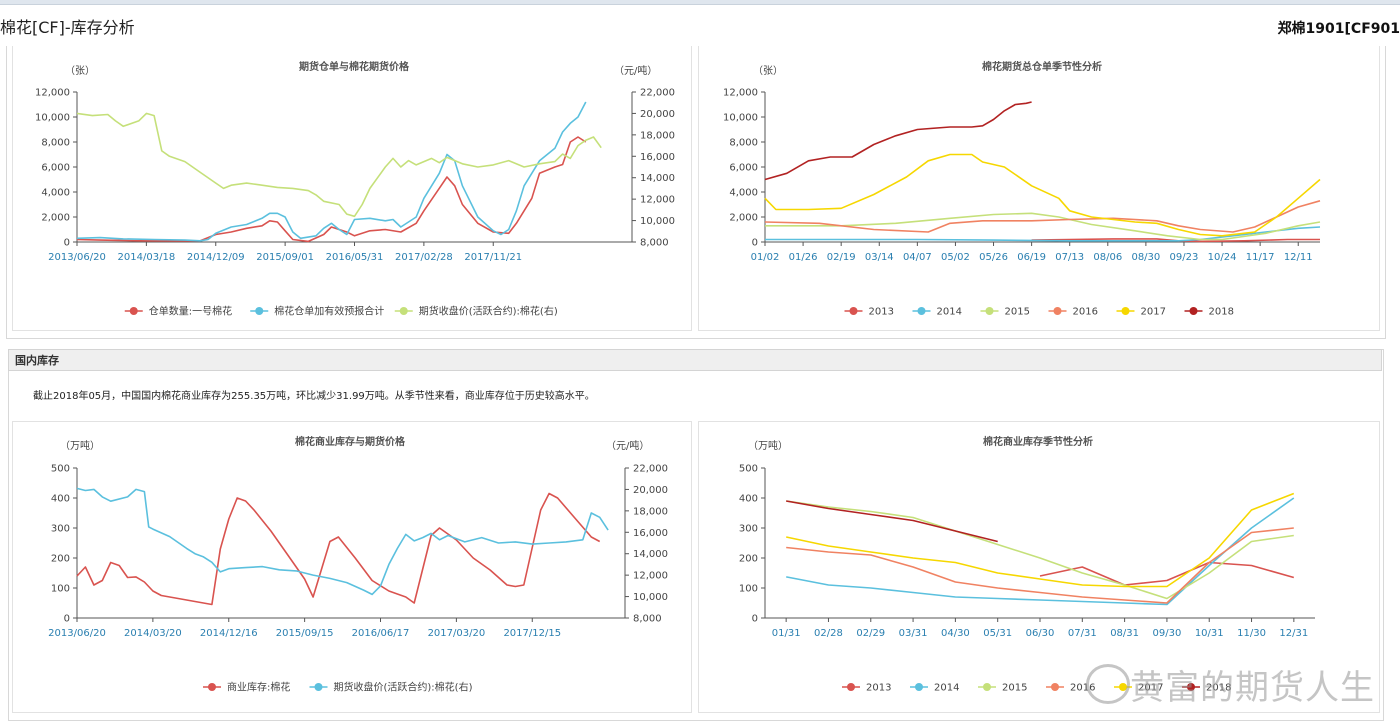 This screenshot has width=1400, height=721. I want to click on x-tick-label: 08/31, so click(1124, 633).